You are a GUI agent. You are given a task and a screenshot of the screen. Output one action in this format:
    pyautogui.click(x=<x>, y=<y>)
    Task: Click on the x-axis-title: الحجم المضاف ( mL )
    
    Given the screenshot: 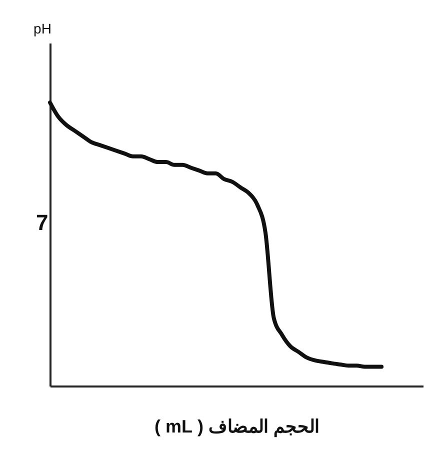 What is the action you would take?
    pyautogui.click(x=237, y=427)
    